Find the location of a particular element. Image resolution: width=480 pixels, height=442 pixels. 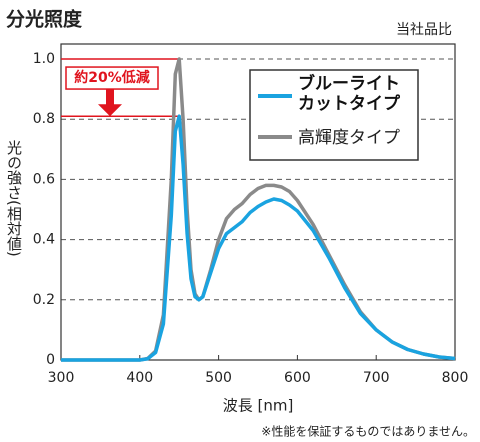

y-tick-label: 0.4 is located at coordinates (44, 240).